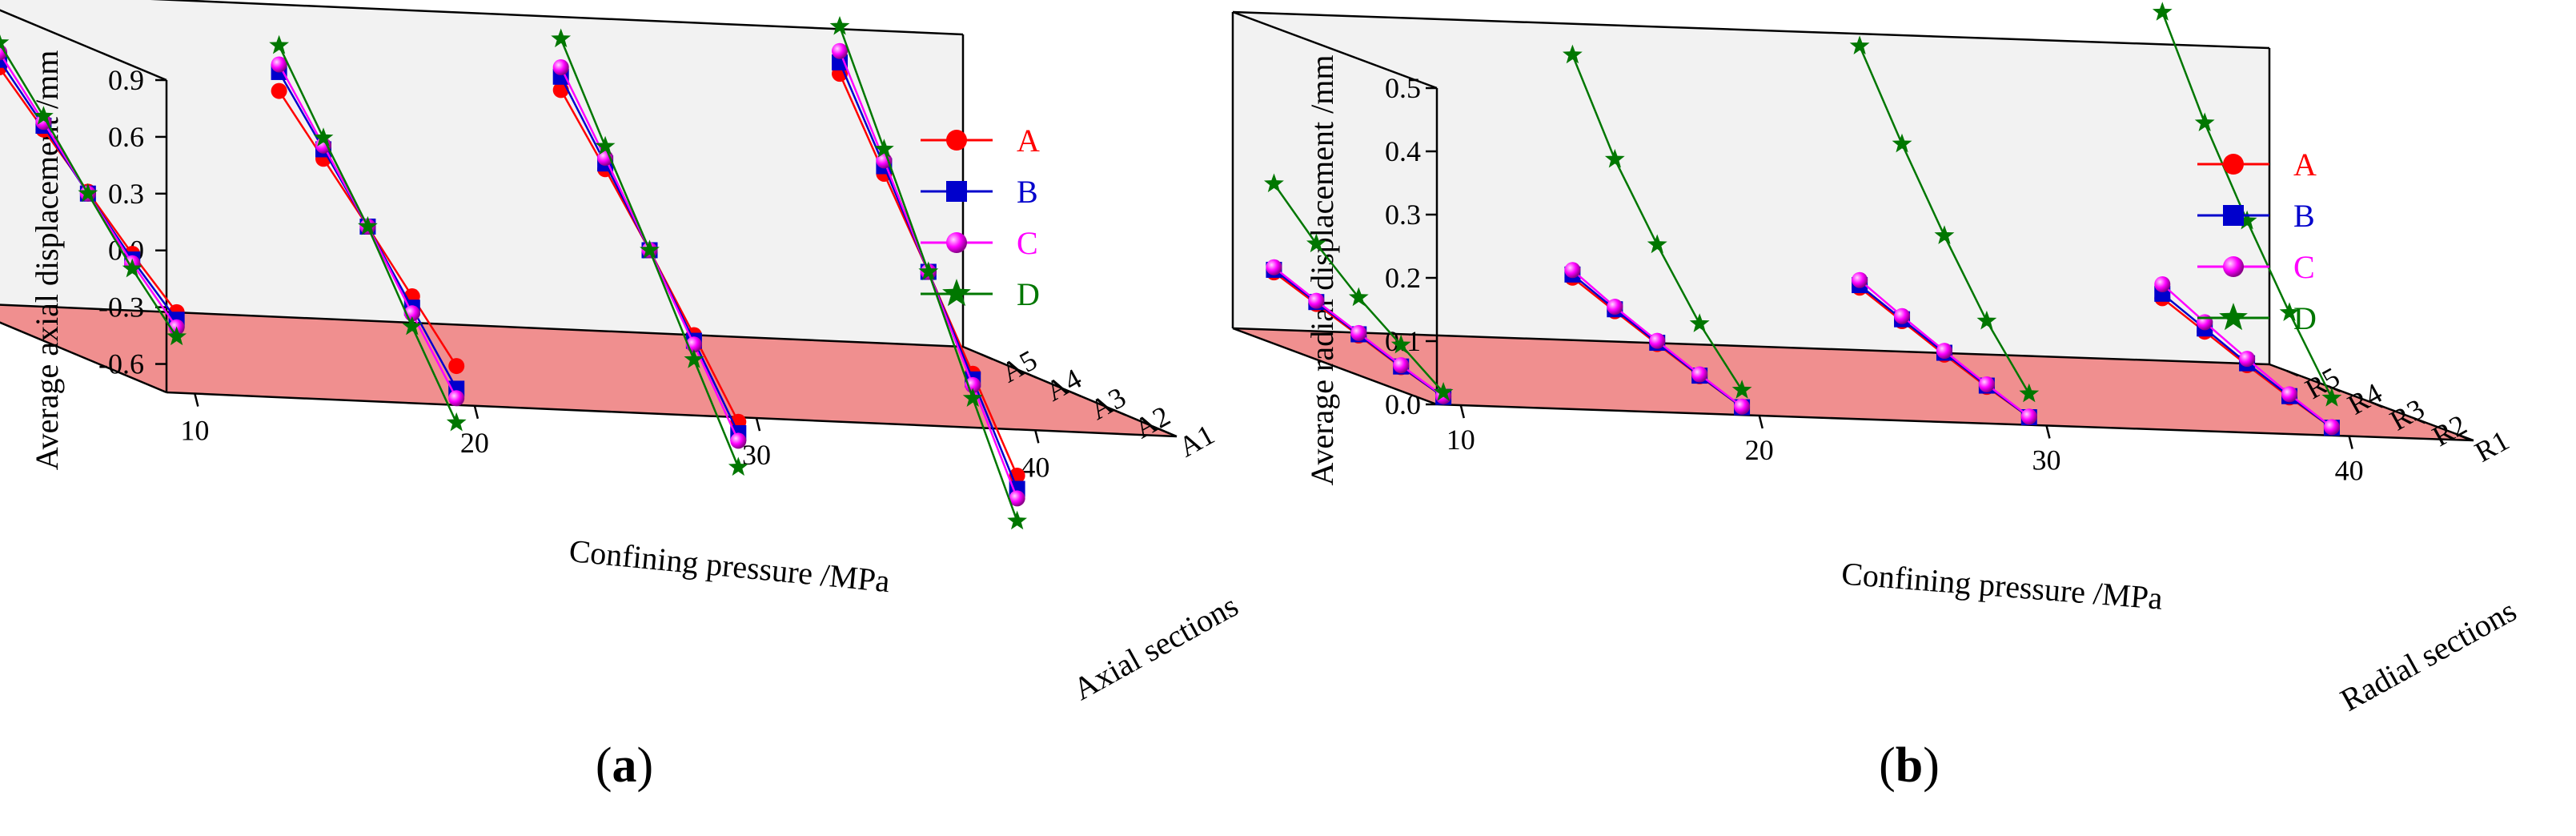 The width and height of the screenshot is (2576, 836). I want to click on panel-a-z-tick-label: -0.6, so click(121, 364).